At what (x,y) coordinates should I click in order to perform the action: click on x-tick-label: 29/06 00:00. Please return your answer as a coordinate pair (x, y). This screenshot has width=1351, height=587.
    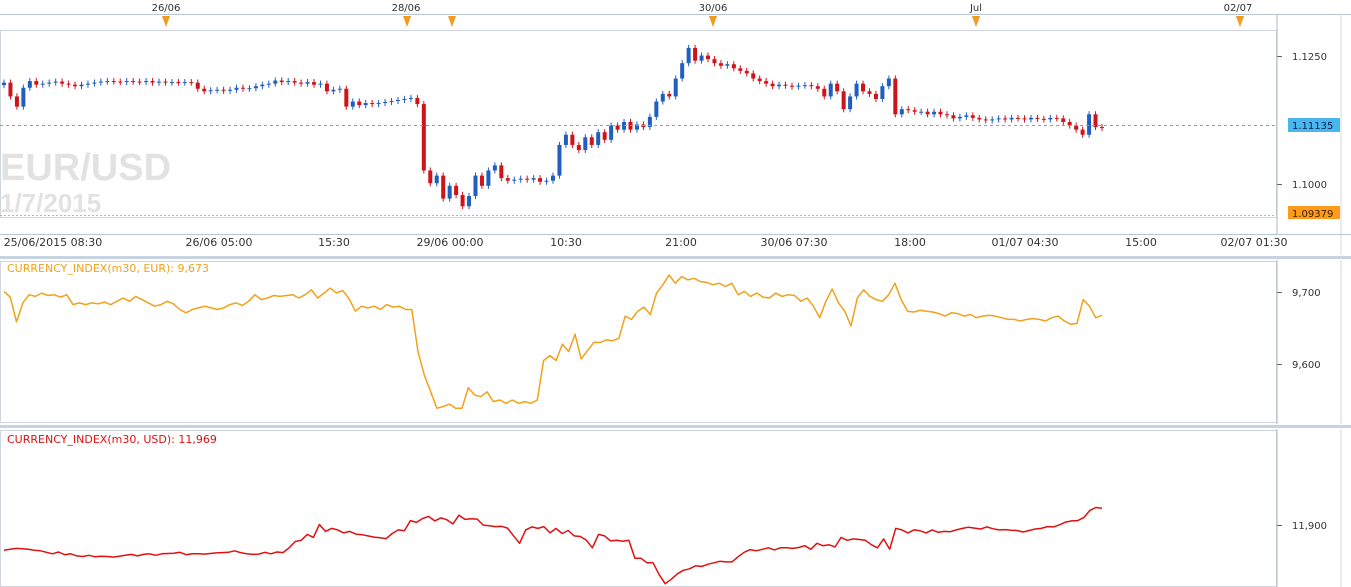
    Looking at the image, I should click on (450, 242).